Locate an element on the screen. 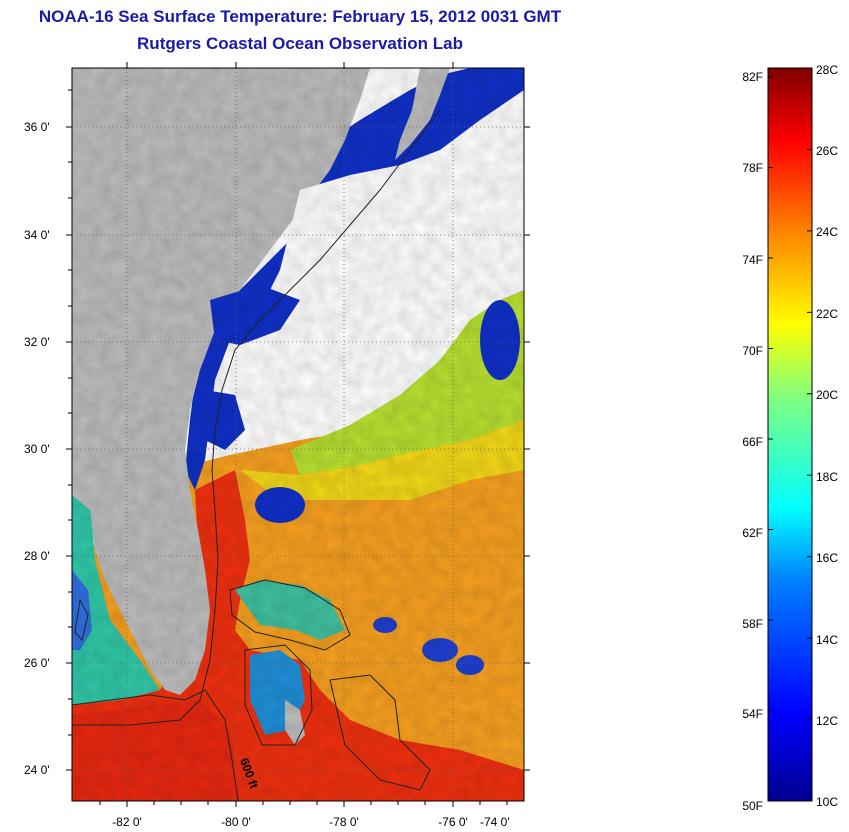  colorbar is located at coordinates (790, 434).